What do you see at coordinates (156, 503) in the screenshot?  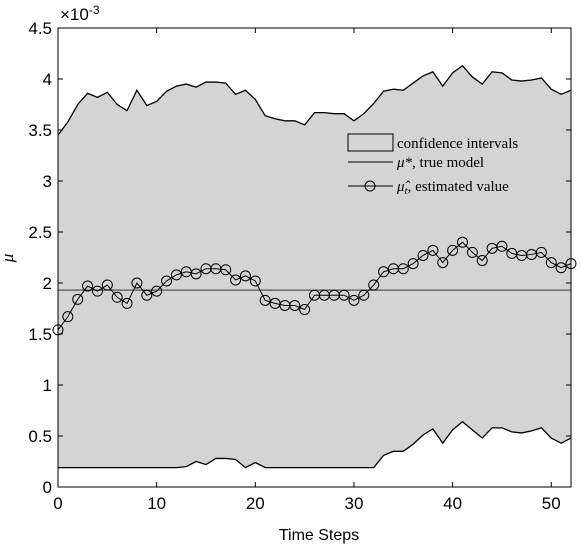 I see `x-tick-label-1: 10` at bounding box center [156, 503].